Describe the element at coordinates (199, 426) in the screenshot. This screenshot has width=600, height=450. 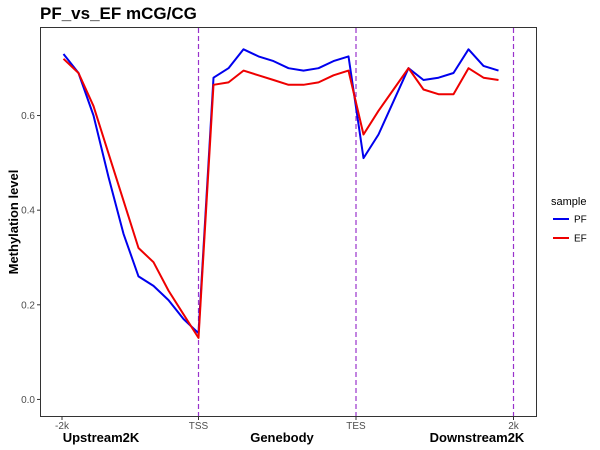
I see `x-tick-label: TSS` at that location.